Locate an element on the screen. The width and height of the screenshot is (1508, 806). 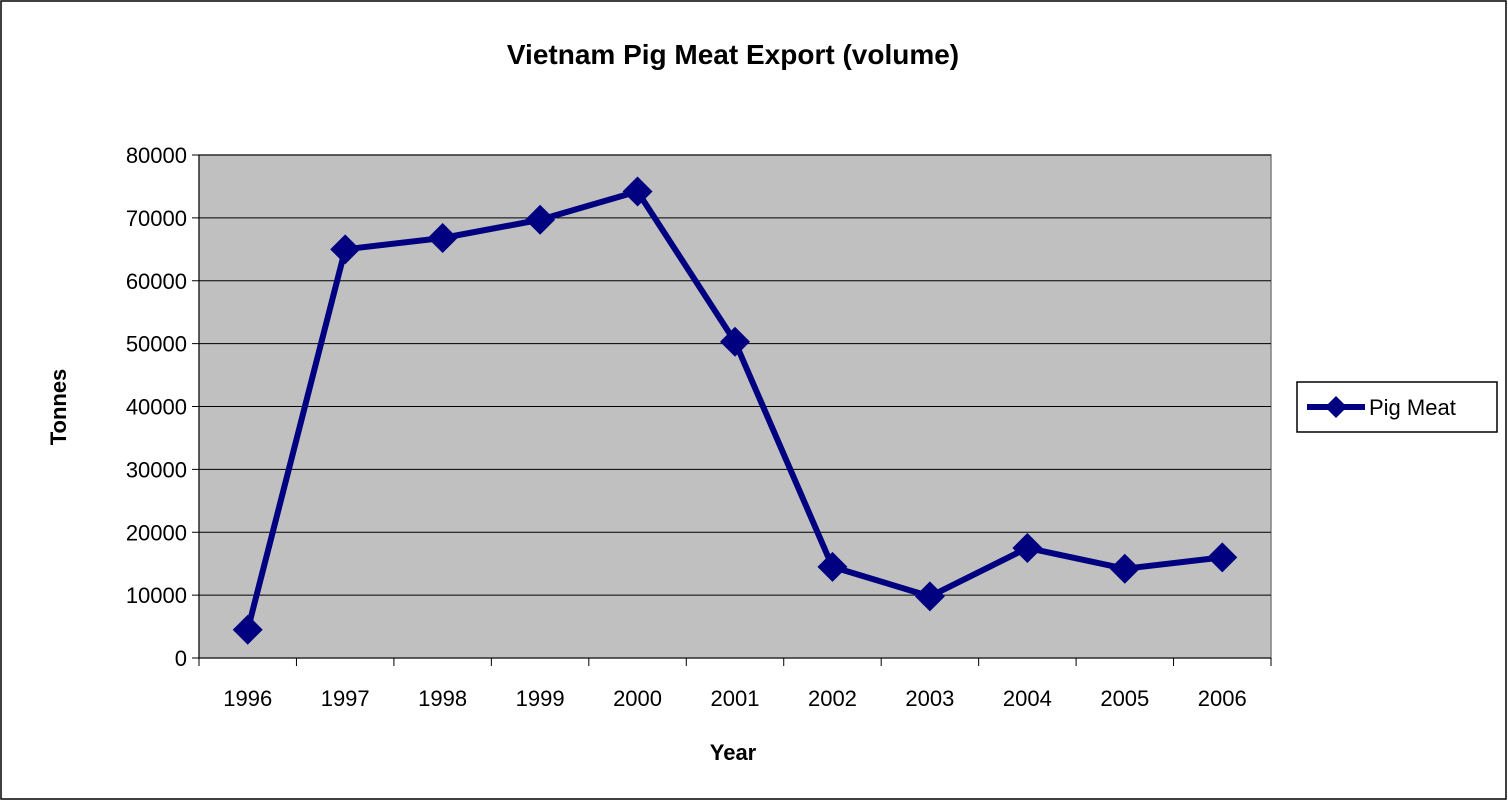
x-tick-label: 2002 is located at coordinates (832, 698).